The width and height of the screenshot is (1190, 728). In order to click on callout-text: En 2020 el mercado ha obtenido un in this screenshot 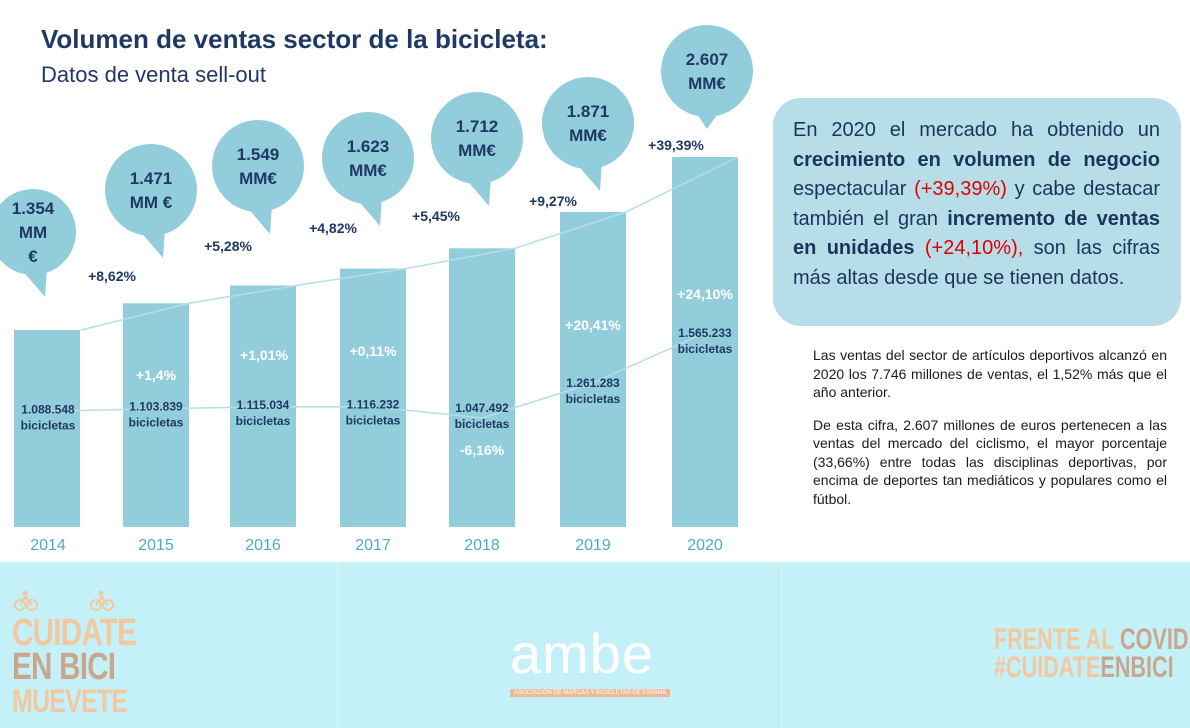, I will do `click(976, 130)`.